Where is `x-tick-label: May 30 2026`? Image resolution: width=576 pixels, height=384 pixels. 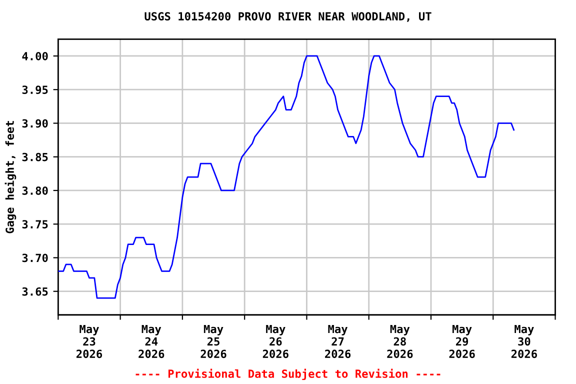 x-tick-label: May 30 2026 is located at coordinates (524, 341).